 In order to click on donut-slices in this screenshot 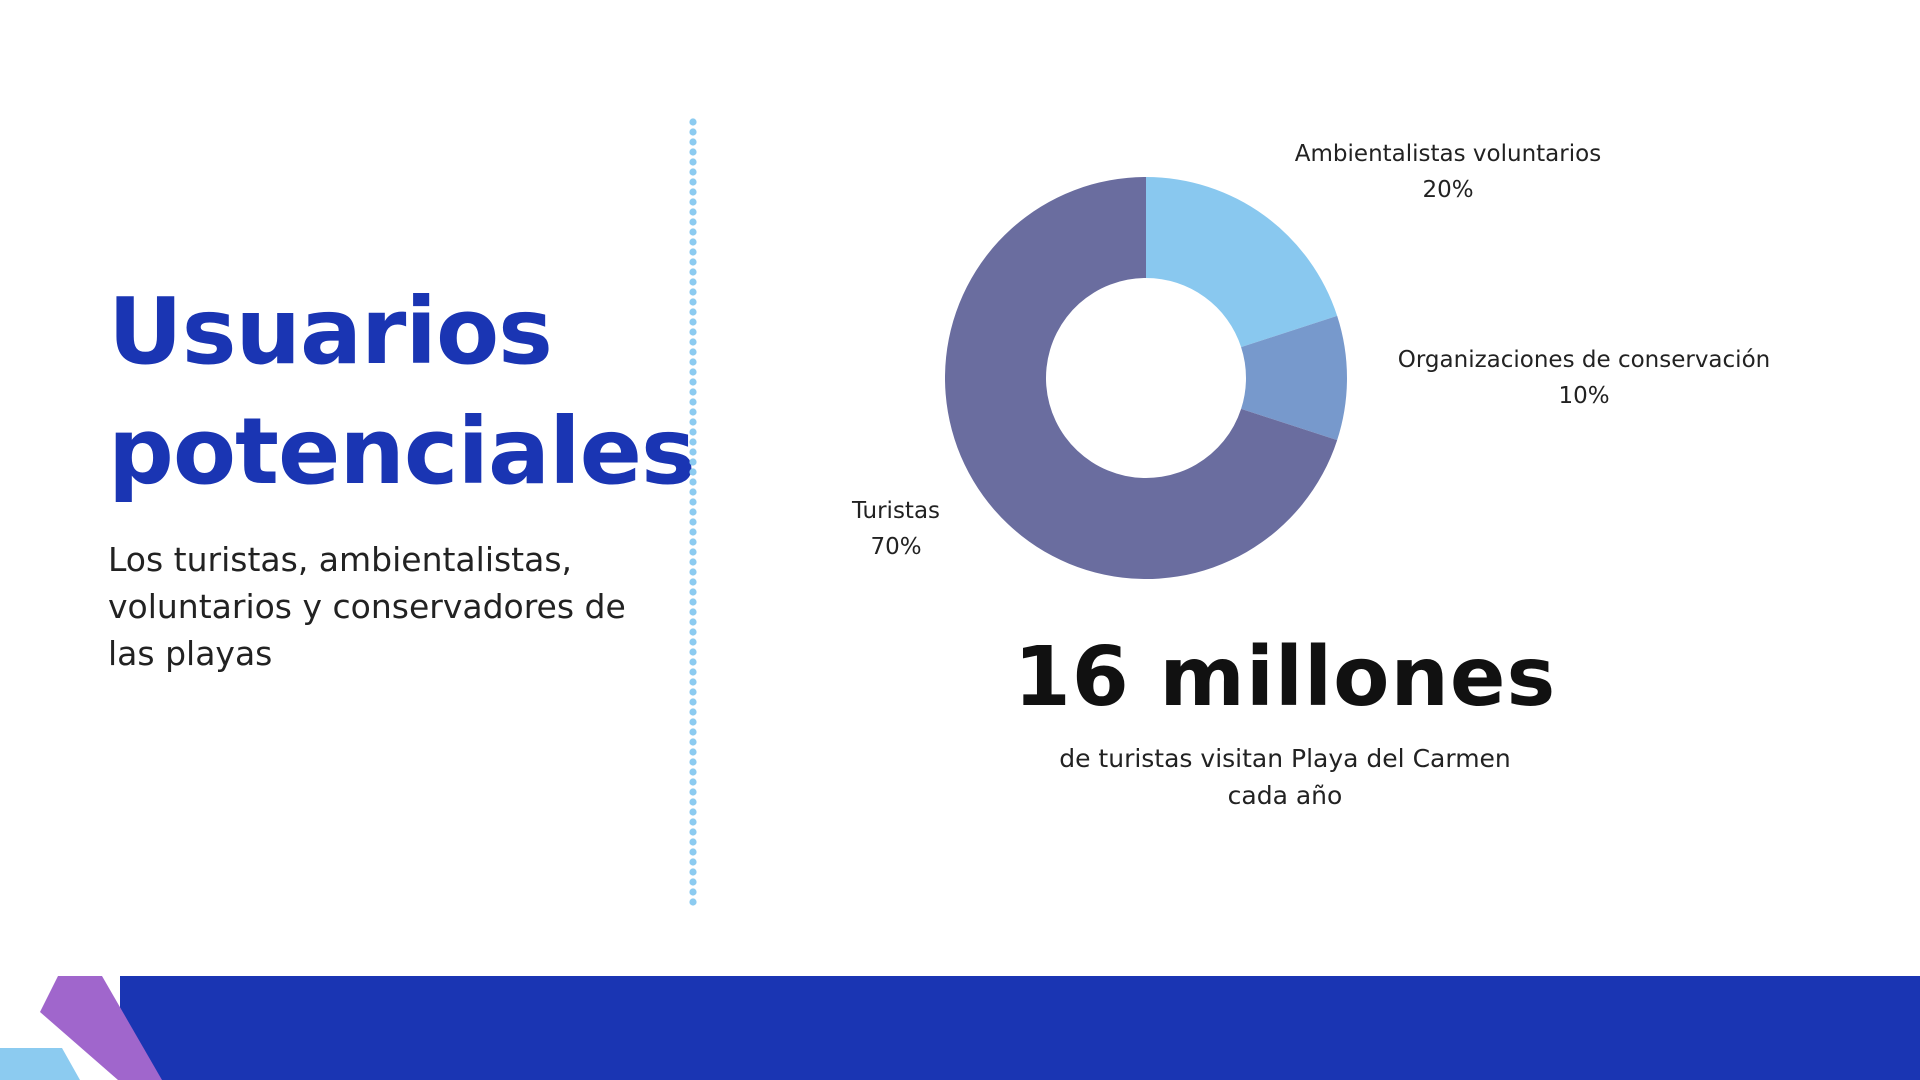, I will do `click(1145, 378)`.